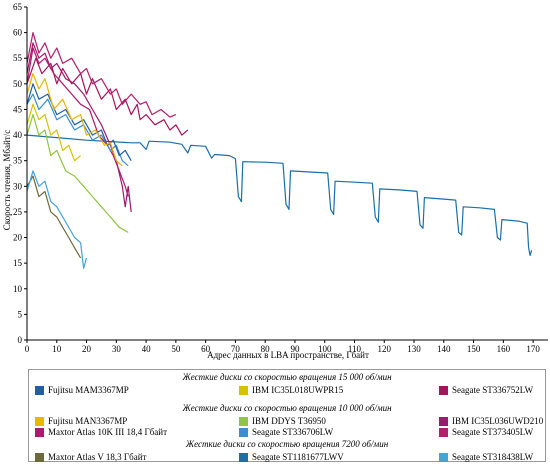  What do you see at coordinates (325, 349) in the screenshot?
I see `x-tick-label: 100` at bounding box center [325, 349].